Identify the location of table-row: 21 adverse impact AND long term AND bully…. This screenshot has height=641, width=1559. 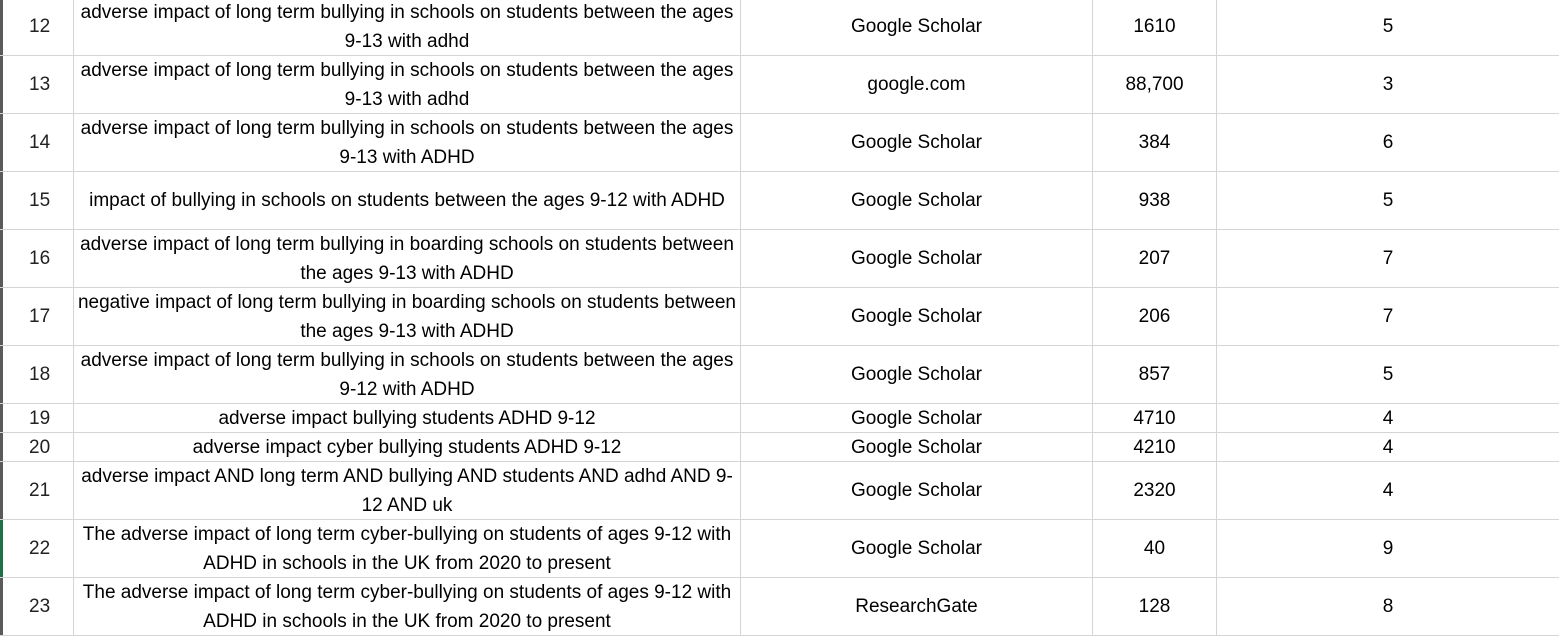
(779, 491).